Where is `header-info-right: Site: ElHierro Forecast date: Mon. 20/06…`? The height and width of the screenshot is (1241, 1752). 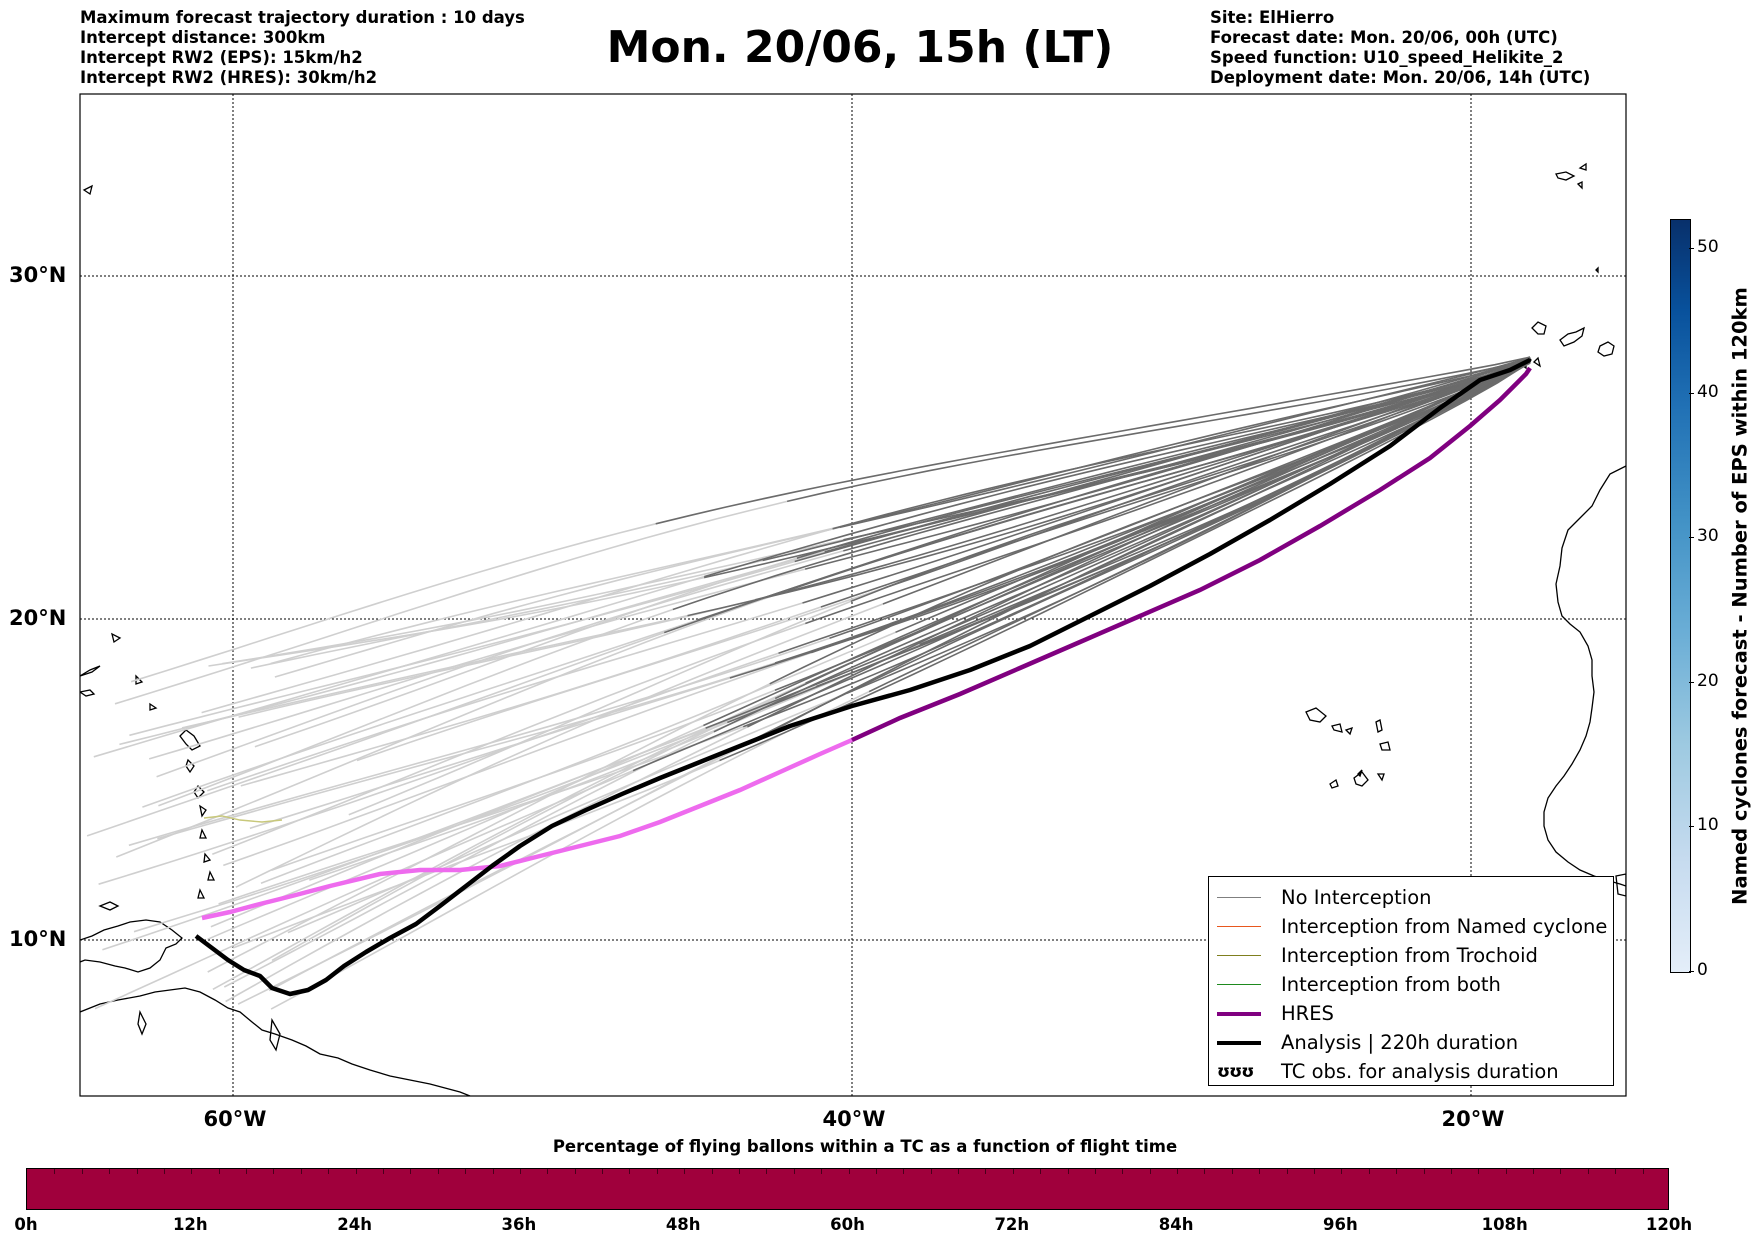 header-info-right: Site: ElHierro Forecast date: Mon. 20/06… is located at coordinates (1400, 48).